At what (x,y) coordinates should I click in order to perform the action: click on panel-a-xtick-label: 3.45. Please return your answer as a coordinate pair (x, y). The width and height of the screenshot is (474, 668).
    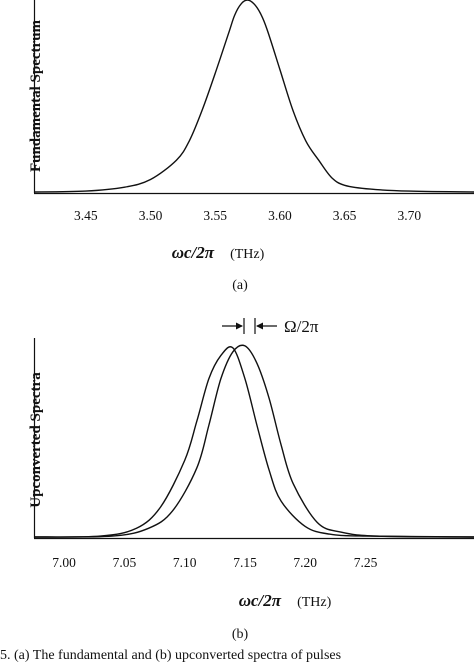
    Looking at the image, I should click on (86, 215).